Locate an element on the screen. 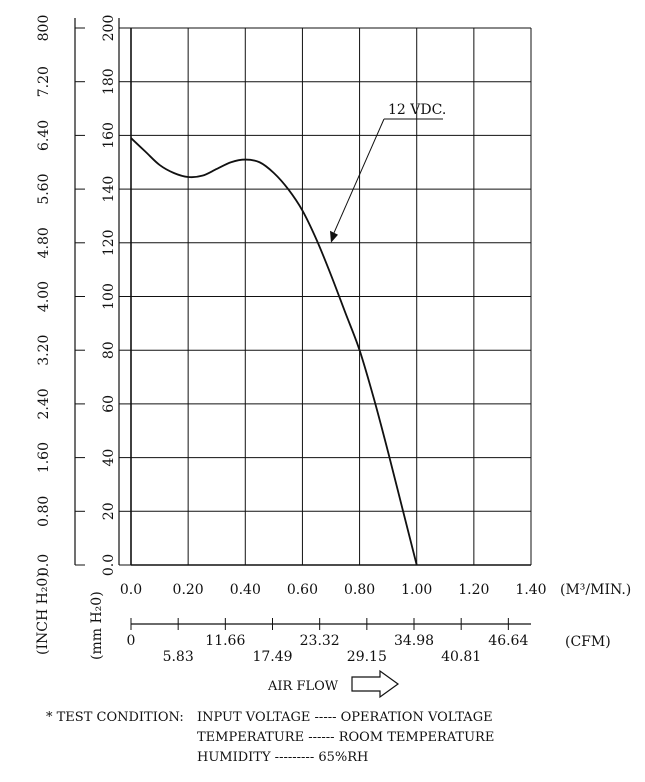 This screenshot has height=782, width=645. y-inch-tick-label: 6.40 is located at coordinates (44, 135).